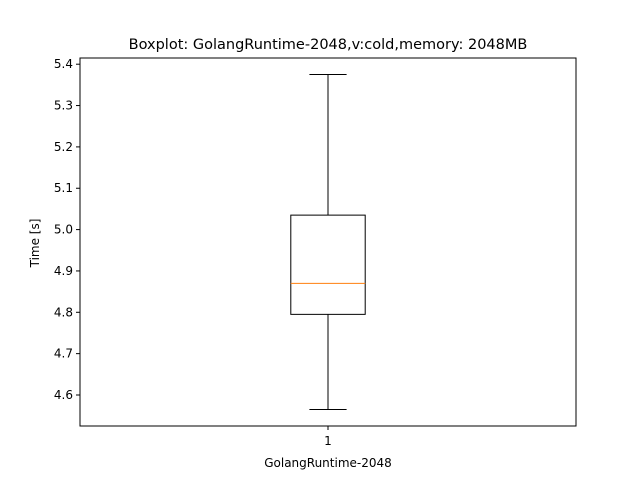 The width and height of the screenshot is (640, 480). What do you see at coordinates (63, 64) in the screenshot?
I see `y-tick-label: 5.4` at bounding box center [63, 64].